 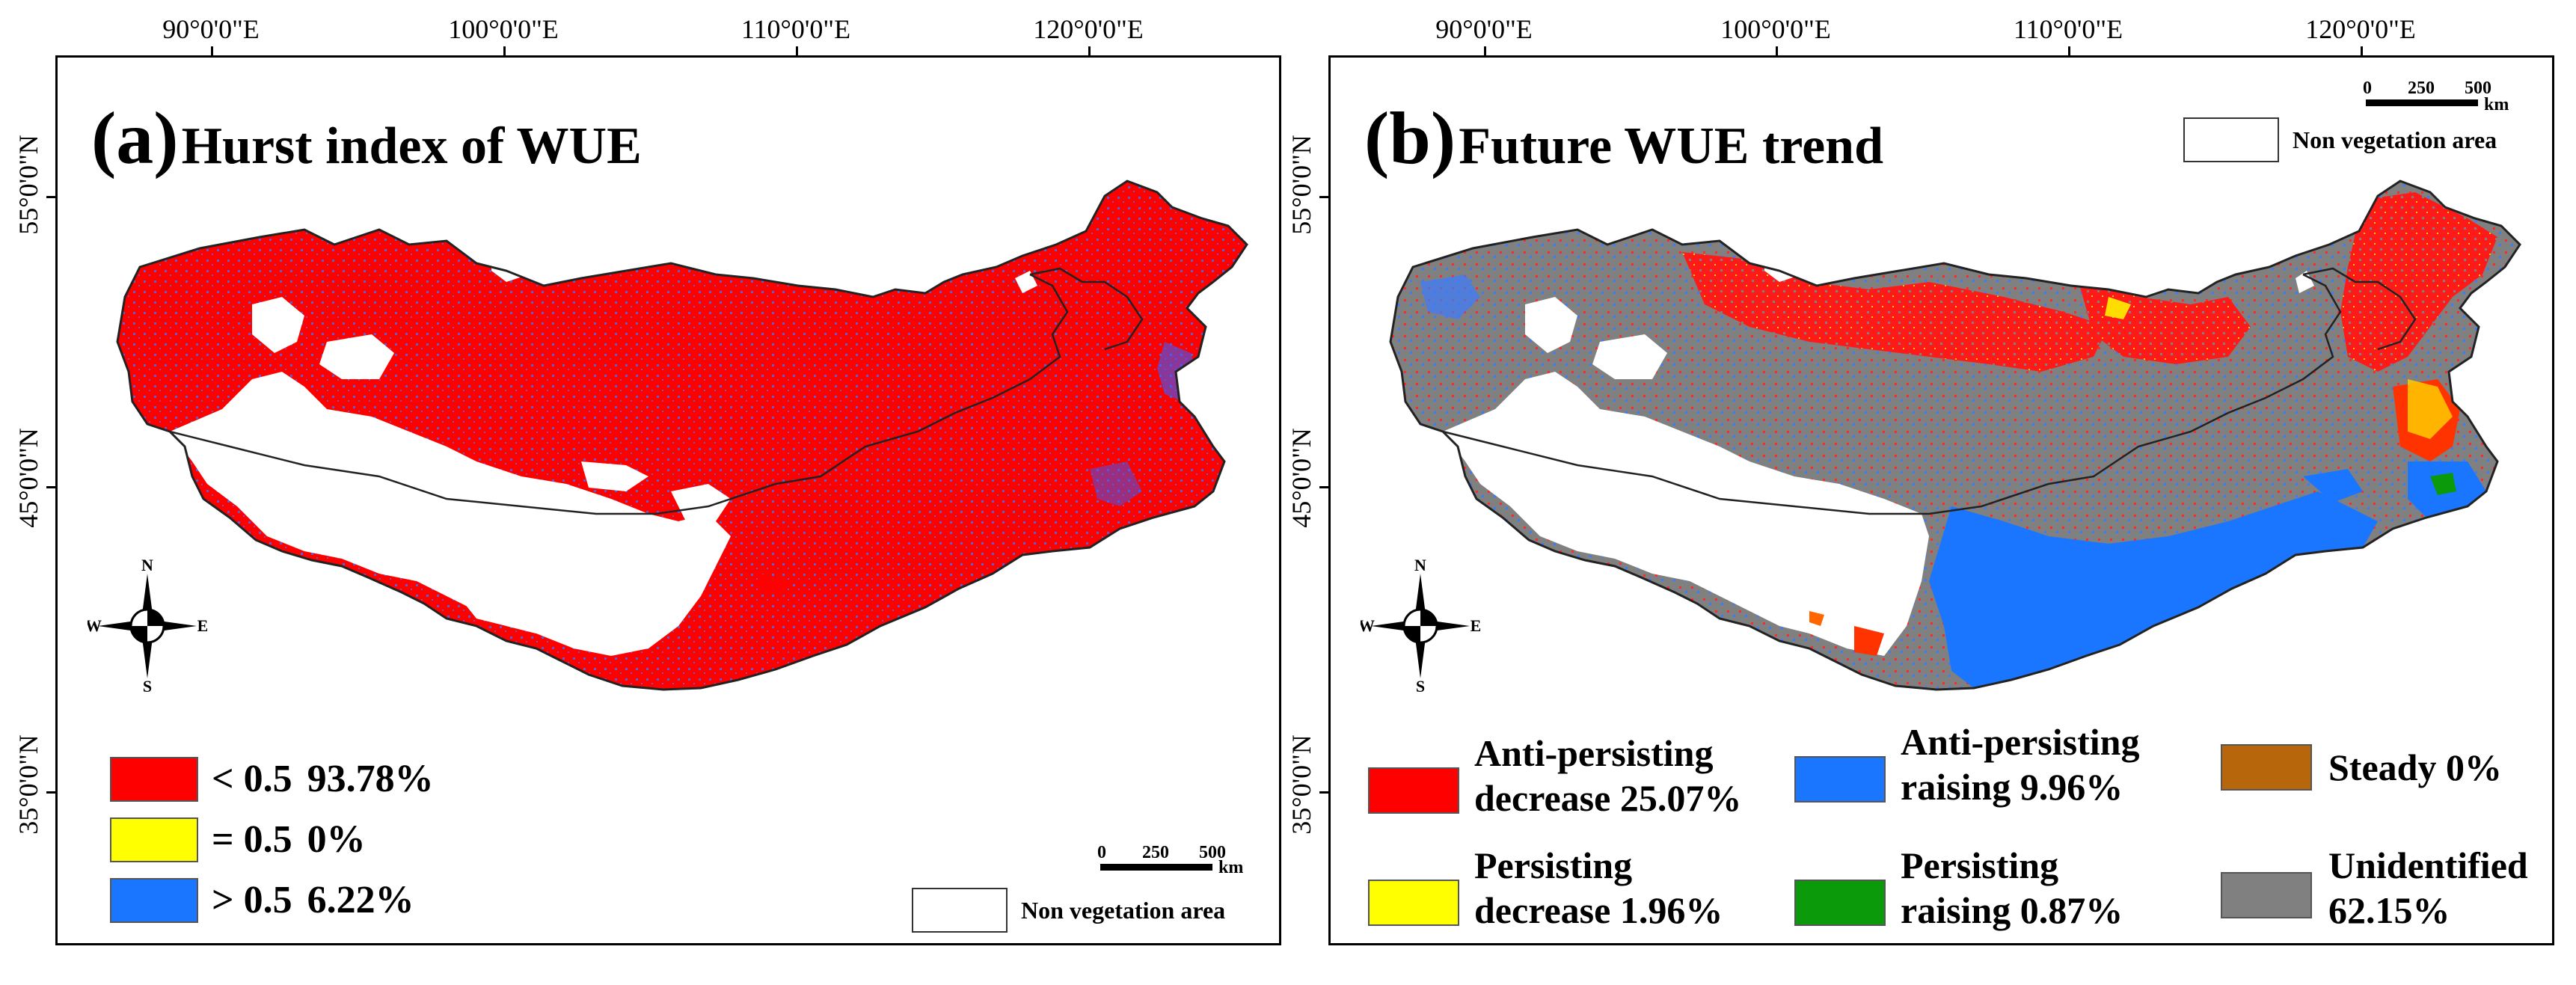 I want to click on panel-title-b: (b) Future WUE trend, so click(x=1623, y=138).